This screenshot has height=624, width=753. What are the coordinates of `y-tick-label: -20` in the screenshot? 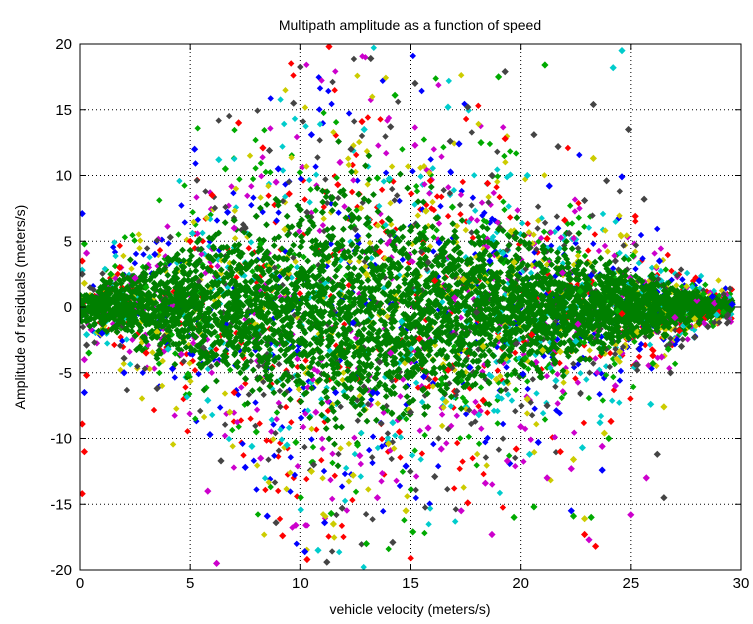 It's located at (61, 570).